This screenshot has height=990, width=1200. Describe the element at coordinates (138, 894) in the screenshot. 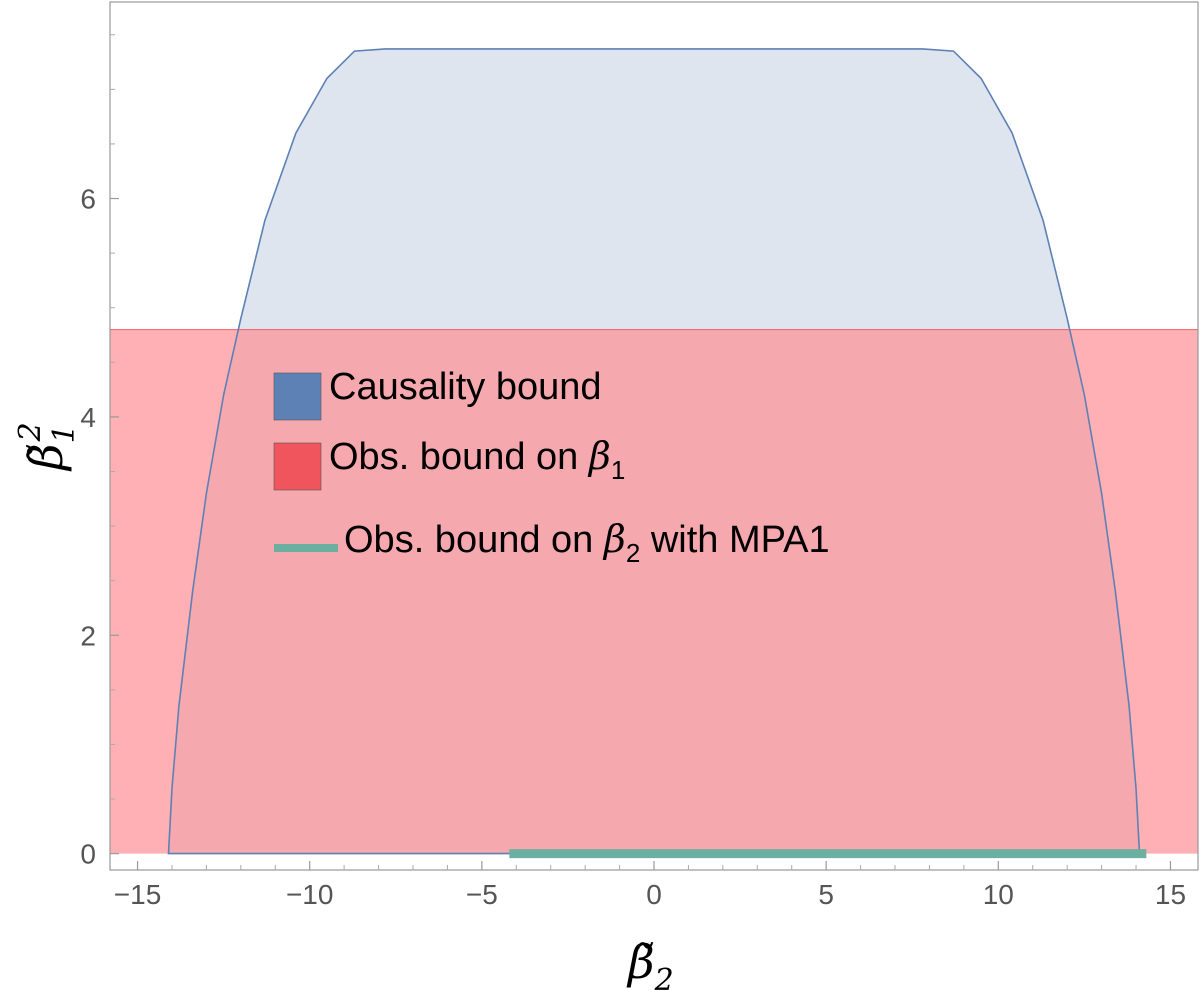

I see `x-tick-label: −15` at that location.